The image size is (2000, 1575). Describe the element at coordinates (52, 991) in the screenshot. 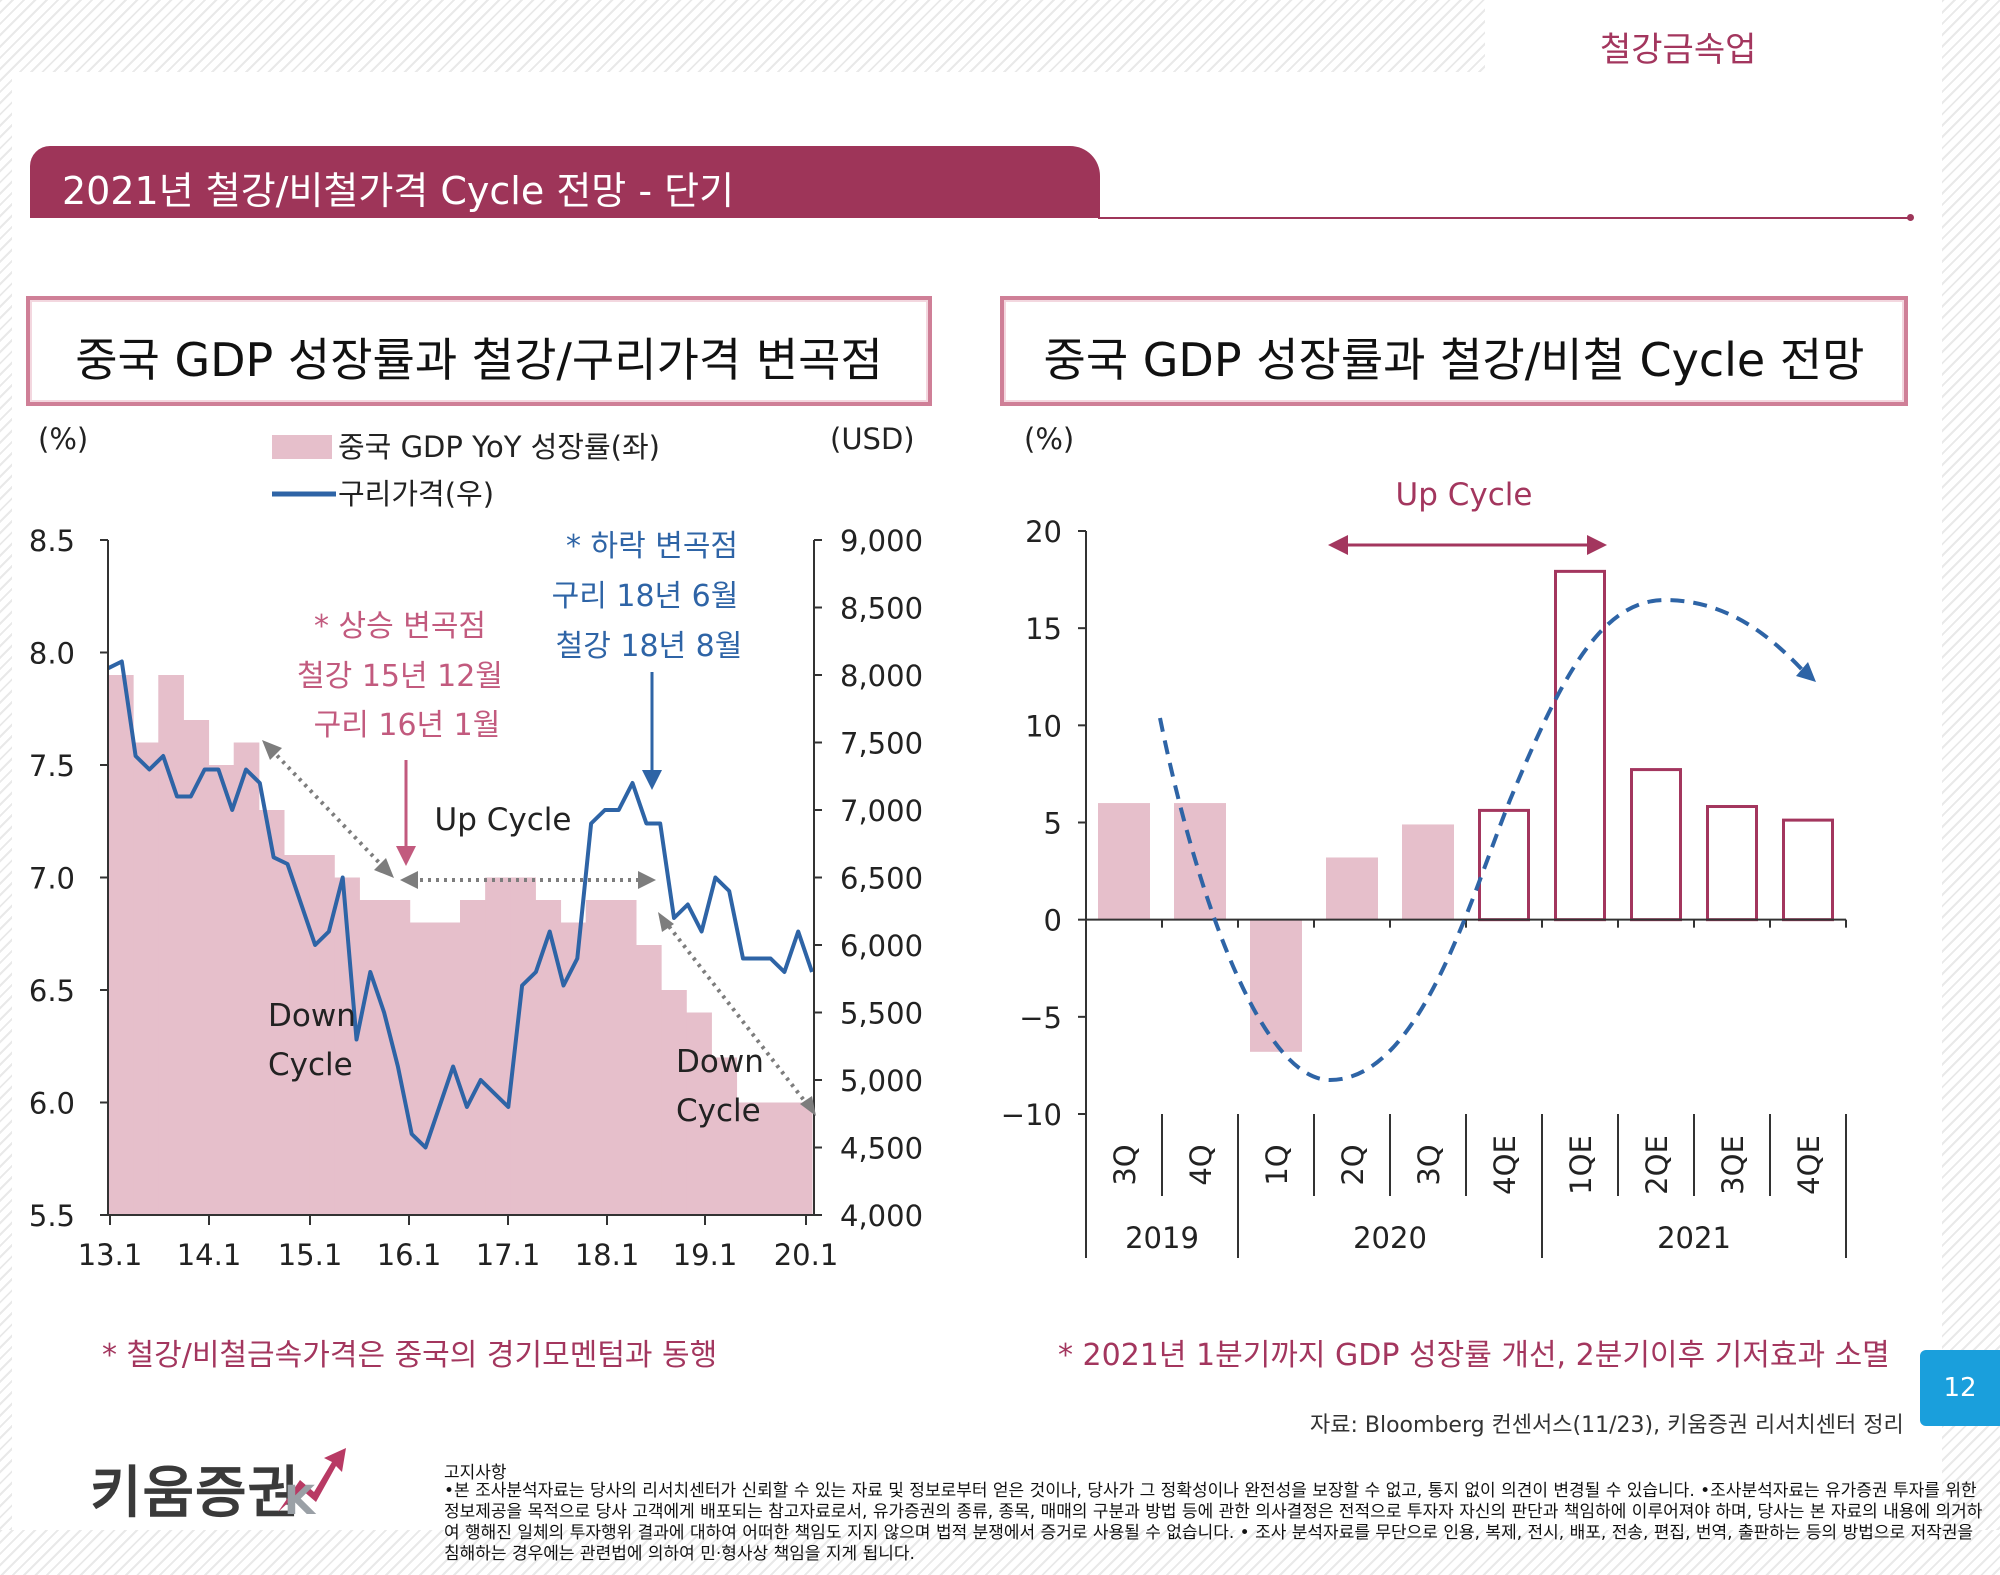

I see `left-y-tick-label: 6.5` at that location.